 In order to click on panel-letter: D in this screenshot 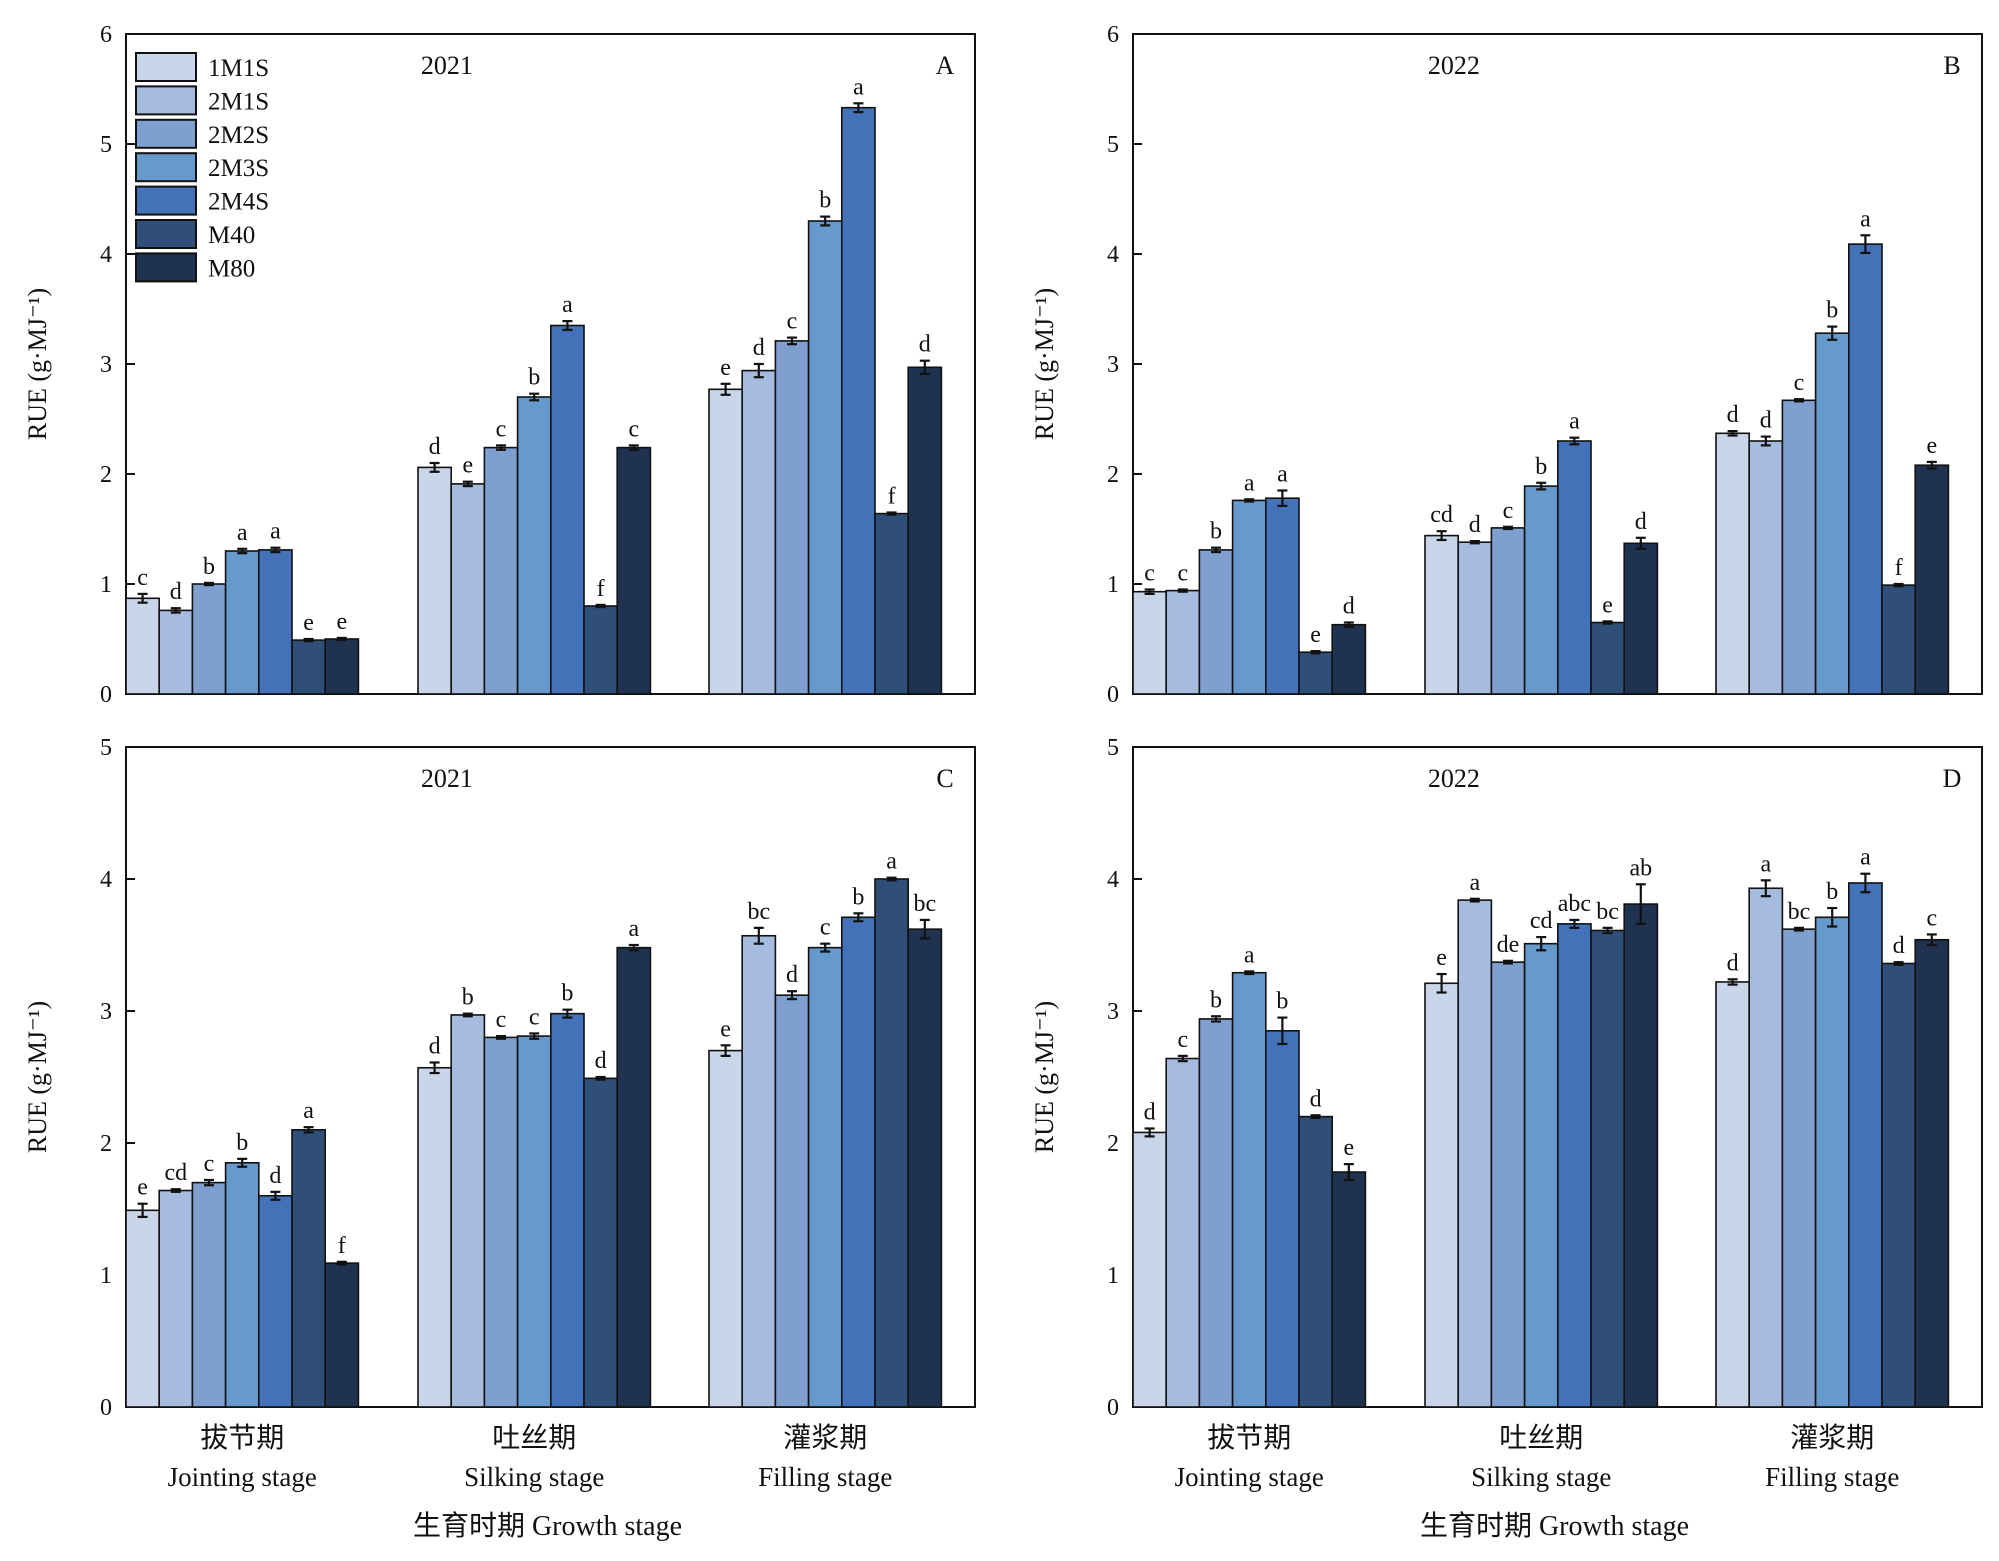, I will do `click(1952, 778)`.